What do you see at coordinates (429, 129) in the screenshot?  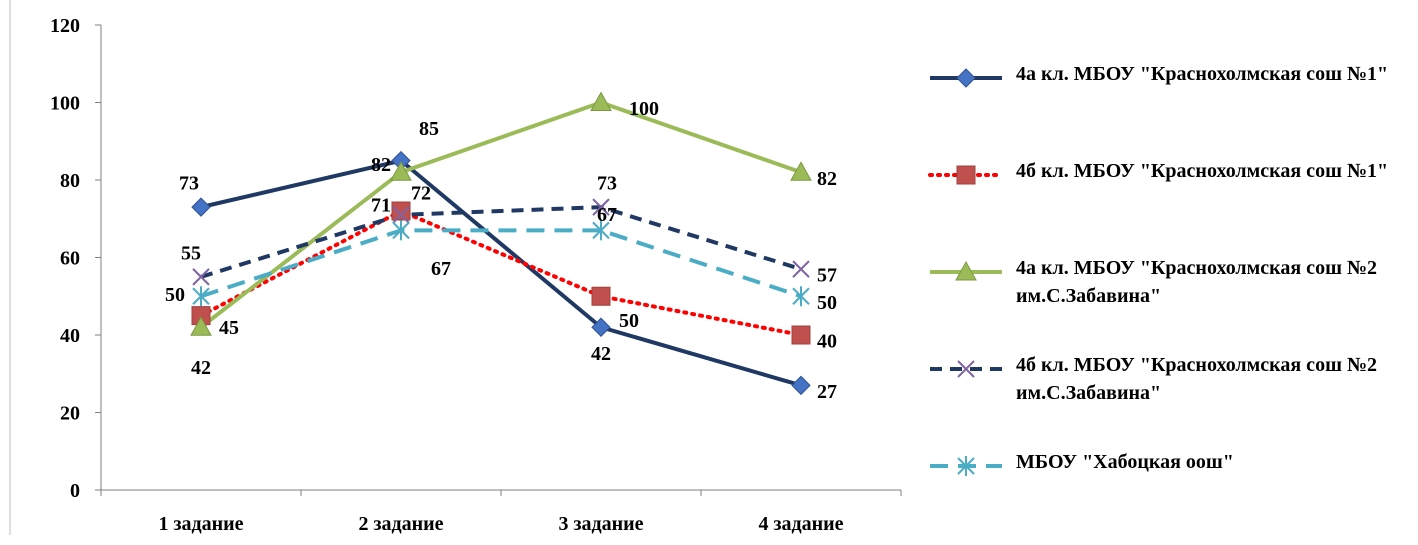 I see `data-label: 85` at bounding box center [429, 129].